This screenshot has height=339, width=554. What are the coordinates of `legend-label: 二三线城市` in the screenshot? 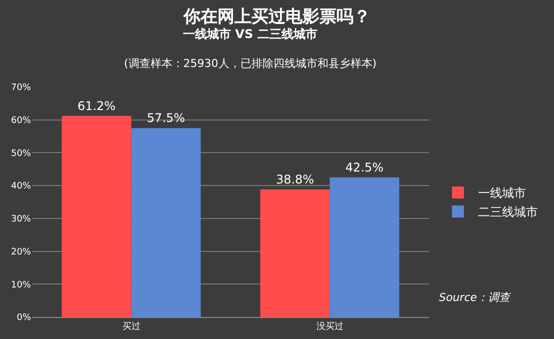 It's located at (508, 212).